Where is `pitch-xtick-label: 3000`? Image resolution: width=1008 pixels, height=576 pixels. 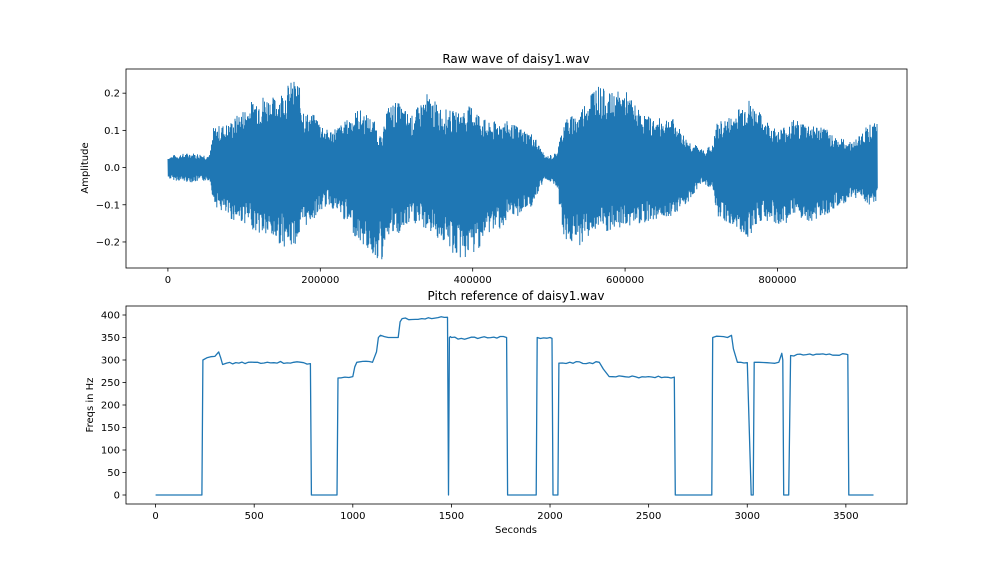
pitch-xtick-label: 3000 is located at coordinates (747, 516).